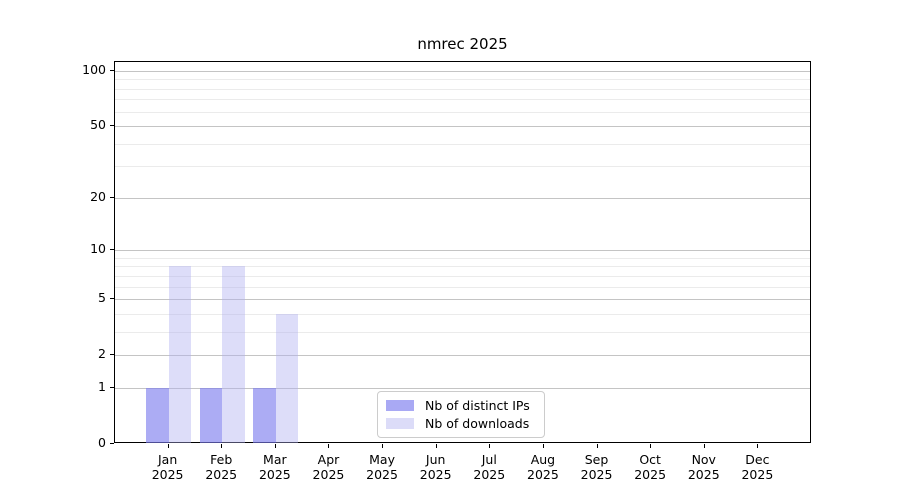 The height and width of the screenshot is (500, 900). What do you see at coordinates (757, 459) in the screenshot?
I see `x-tick-month: Dec` at bounding box center [757, 459].